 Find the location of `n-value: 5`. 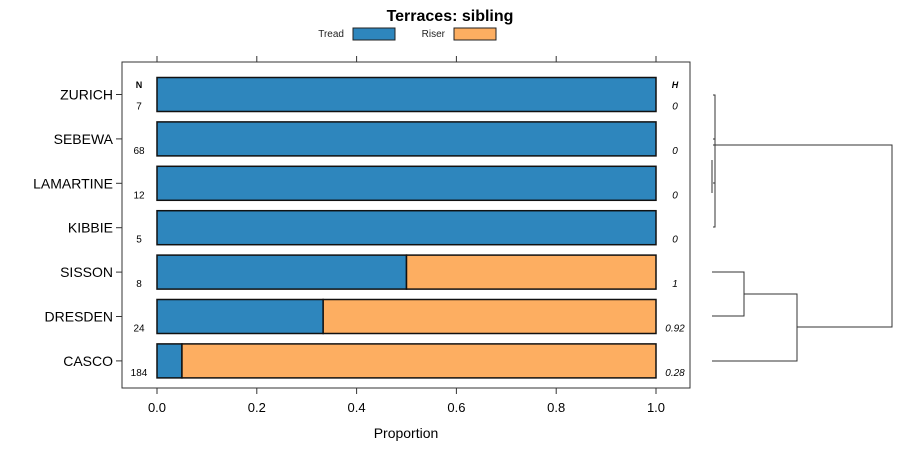

n-value: 5 is located at coordinates (139, 240).